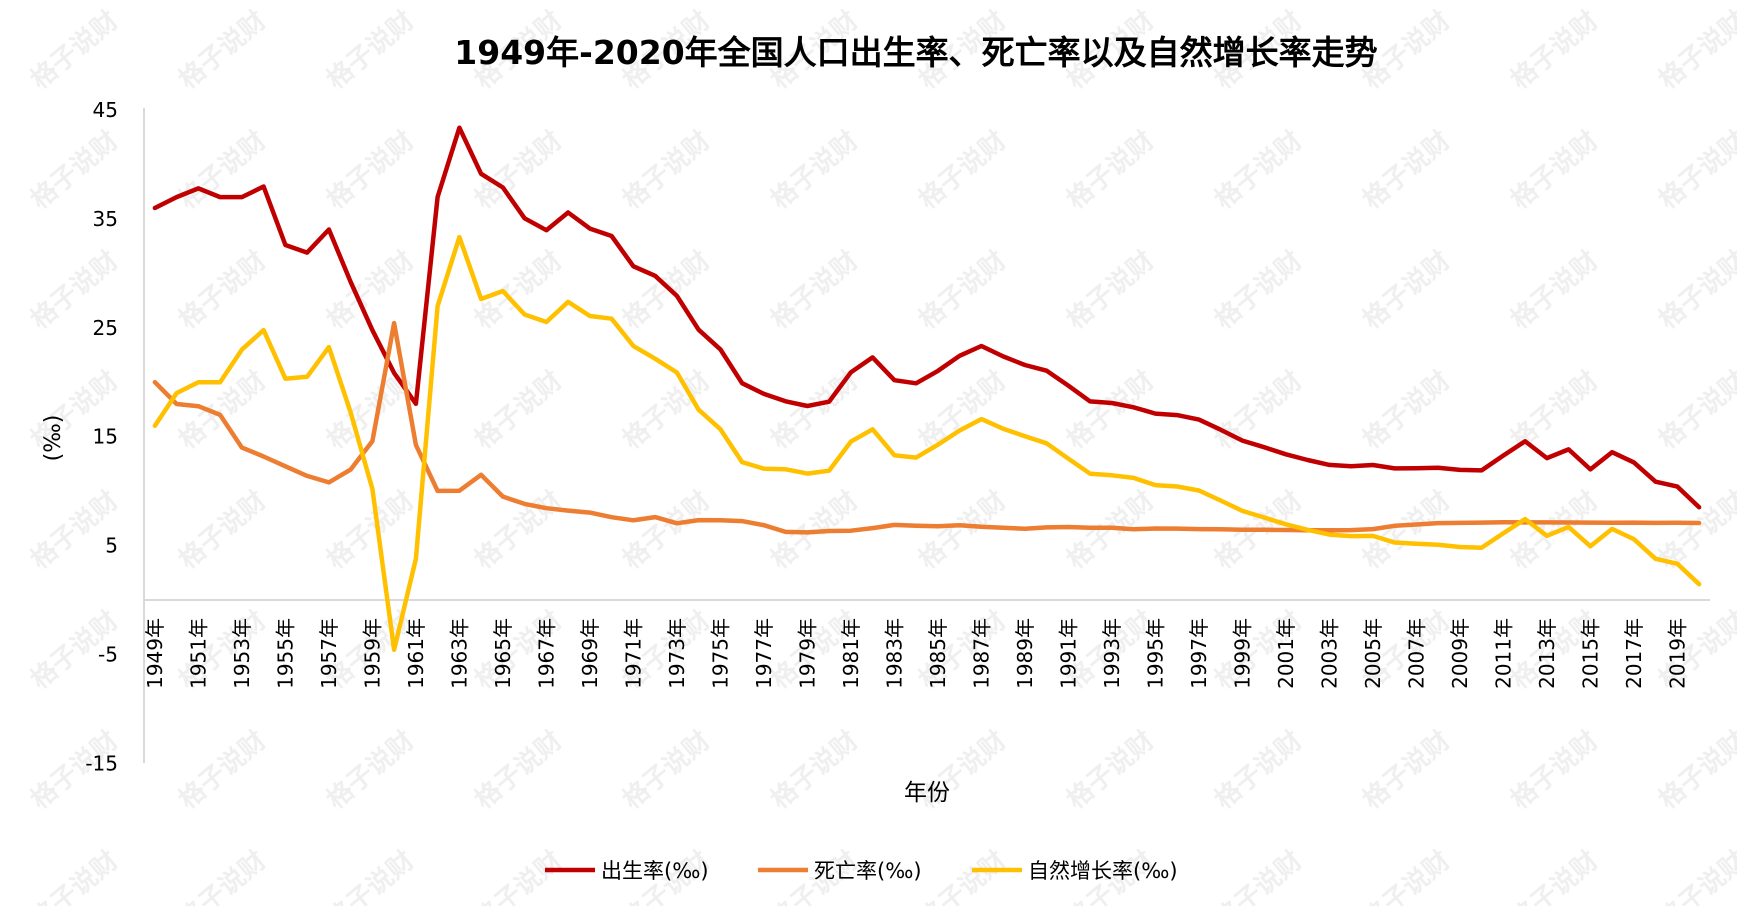 This screenshot has width=1737, height=910. Describe the element at coordinates (894, 653) in the screenshot. I see `x-tick-label: 1983年` at that location.